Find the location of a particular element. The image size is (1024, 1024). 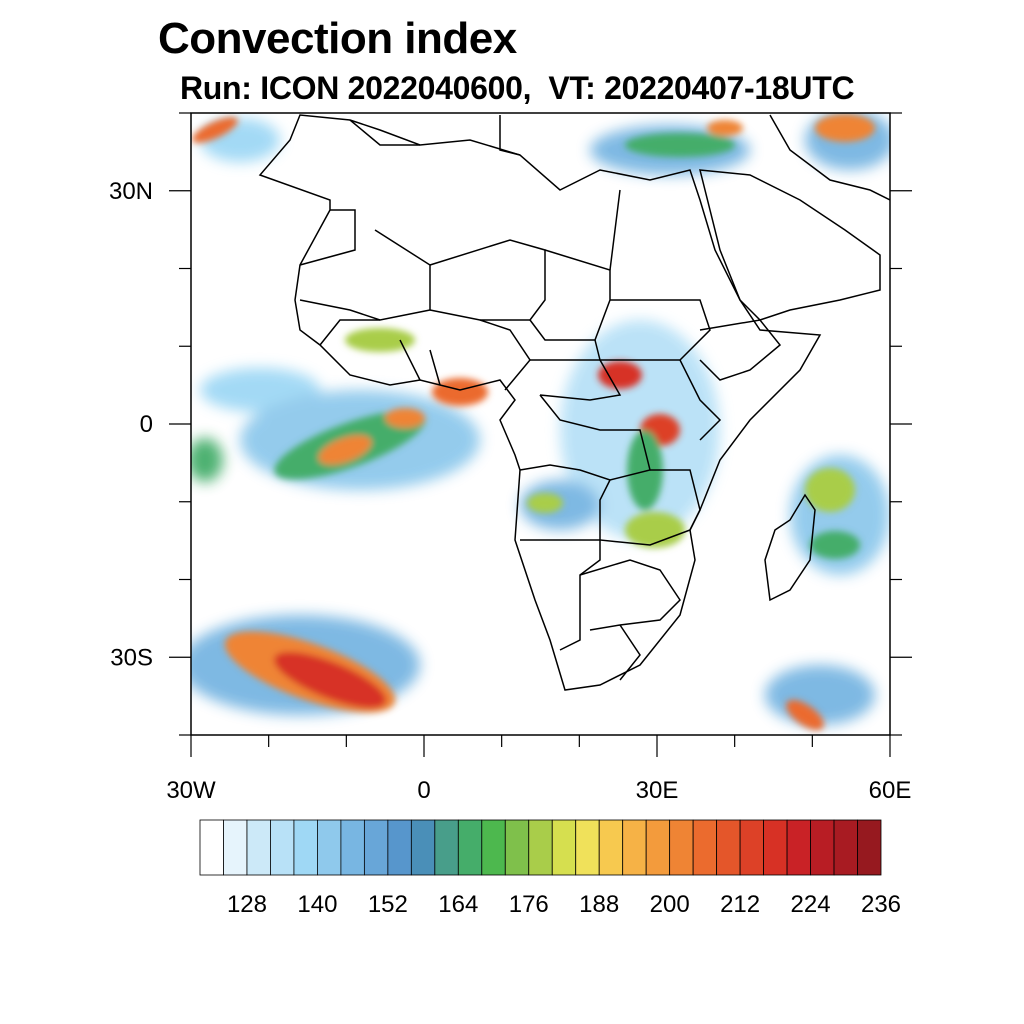

x-tick-label: 30E is located at coordinates (657, 790).